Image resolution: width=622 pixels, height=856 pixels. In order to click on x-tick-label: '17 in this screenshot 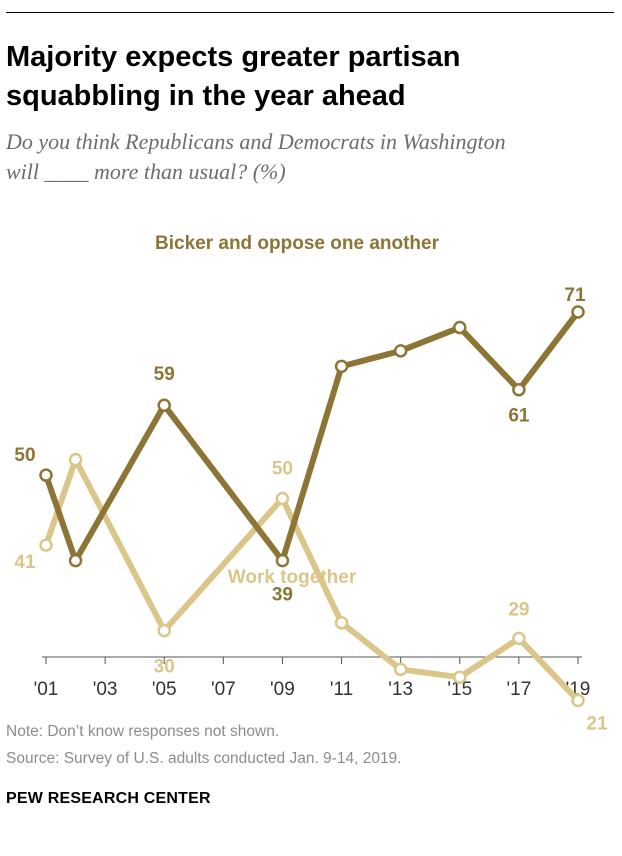, I will do `click(519, 689)`.